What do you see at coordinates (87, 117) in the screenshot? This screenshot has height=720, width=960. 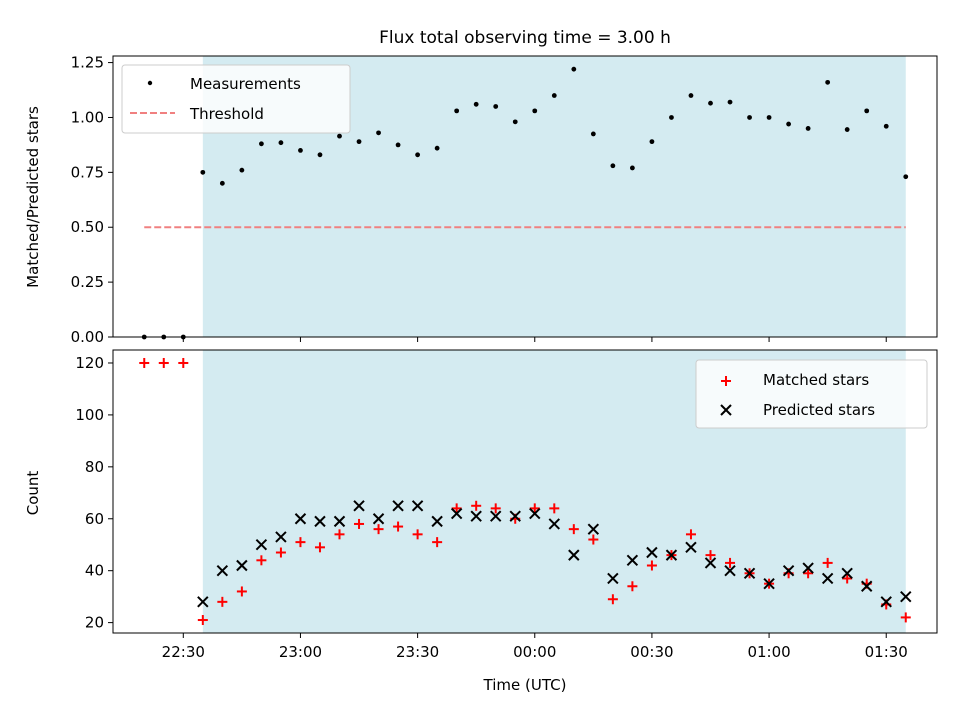 I see `y-tick-label: 1.00` at bounding box center [87, 117].